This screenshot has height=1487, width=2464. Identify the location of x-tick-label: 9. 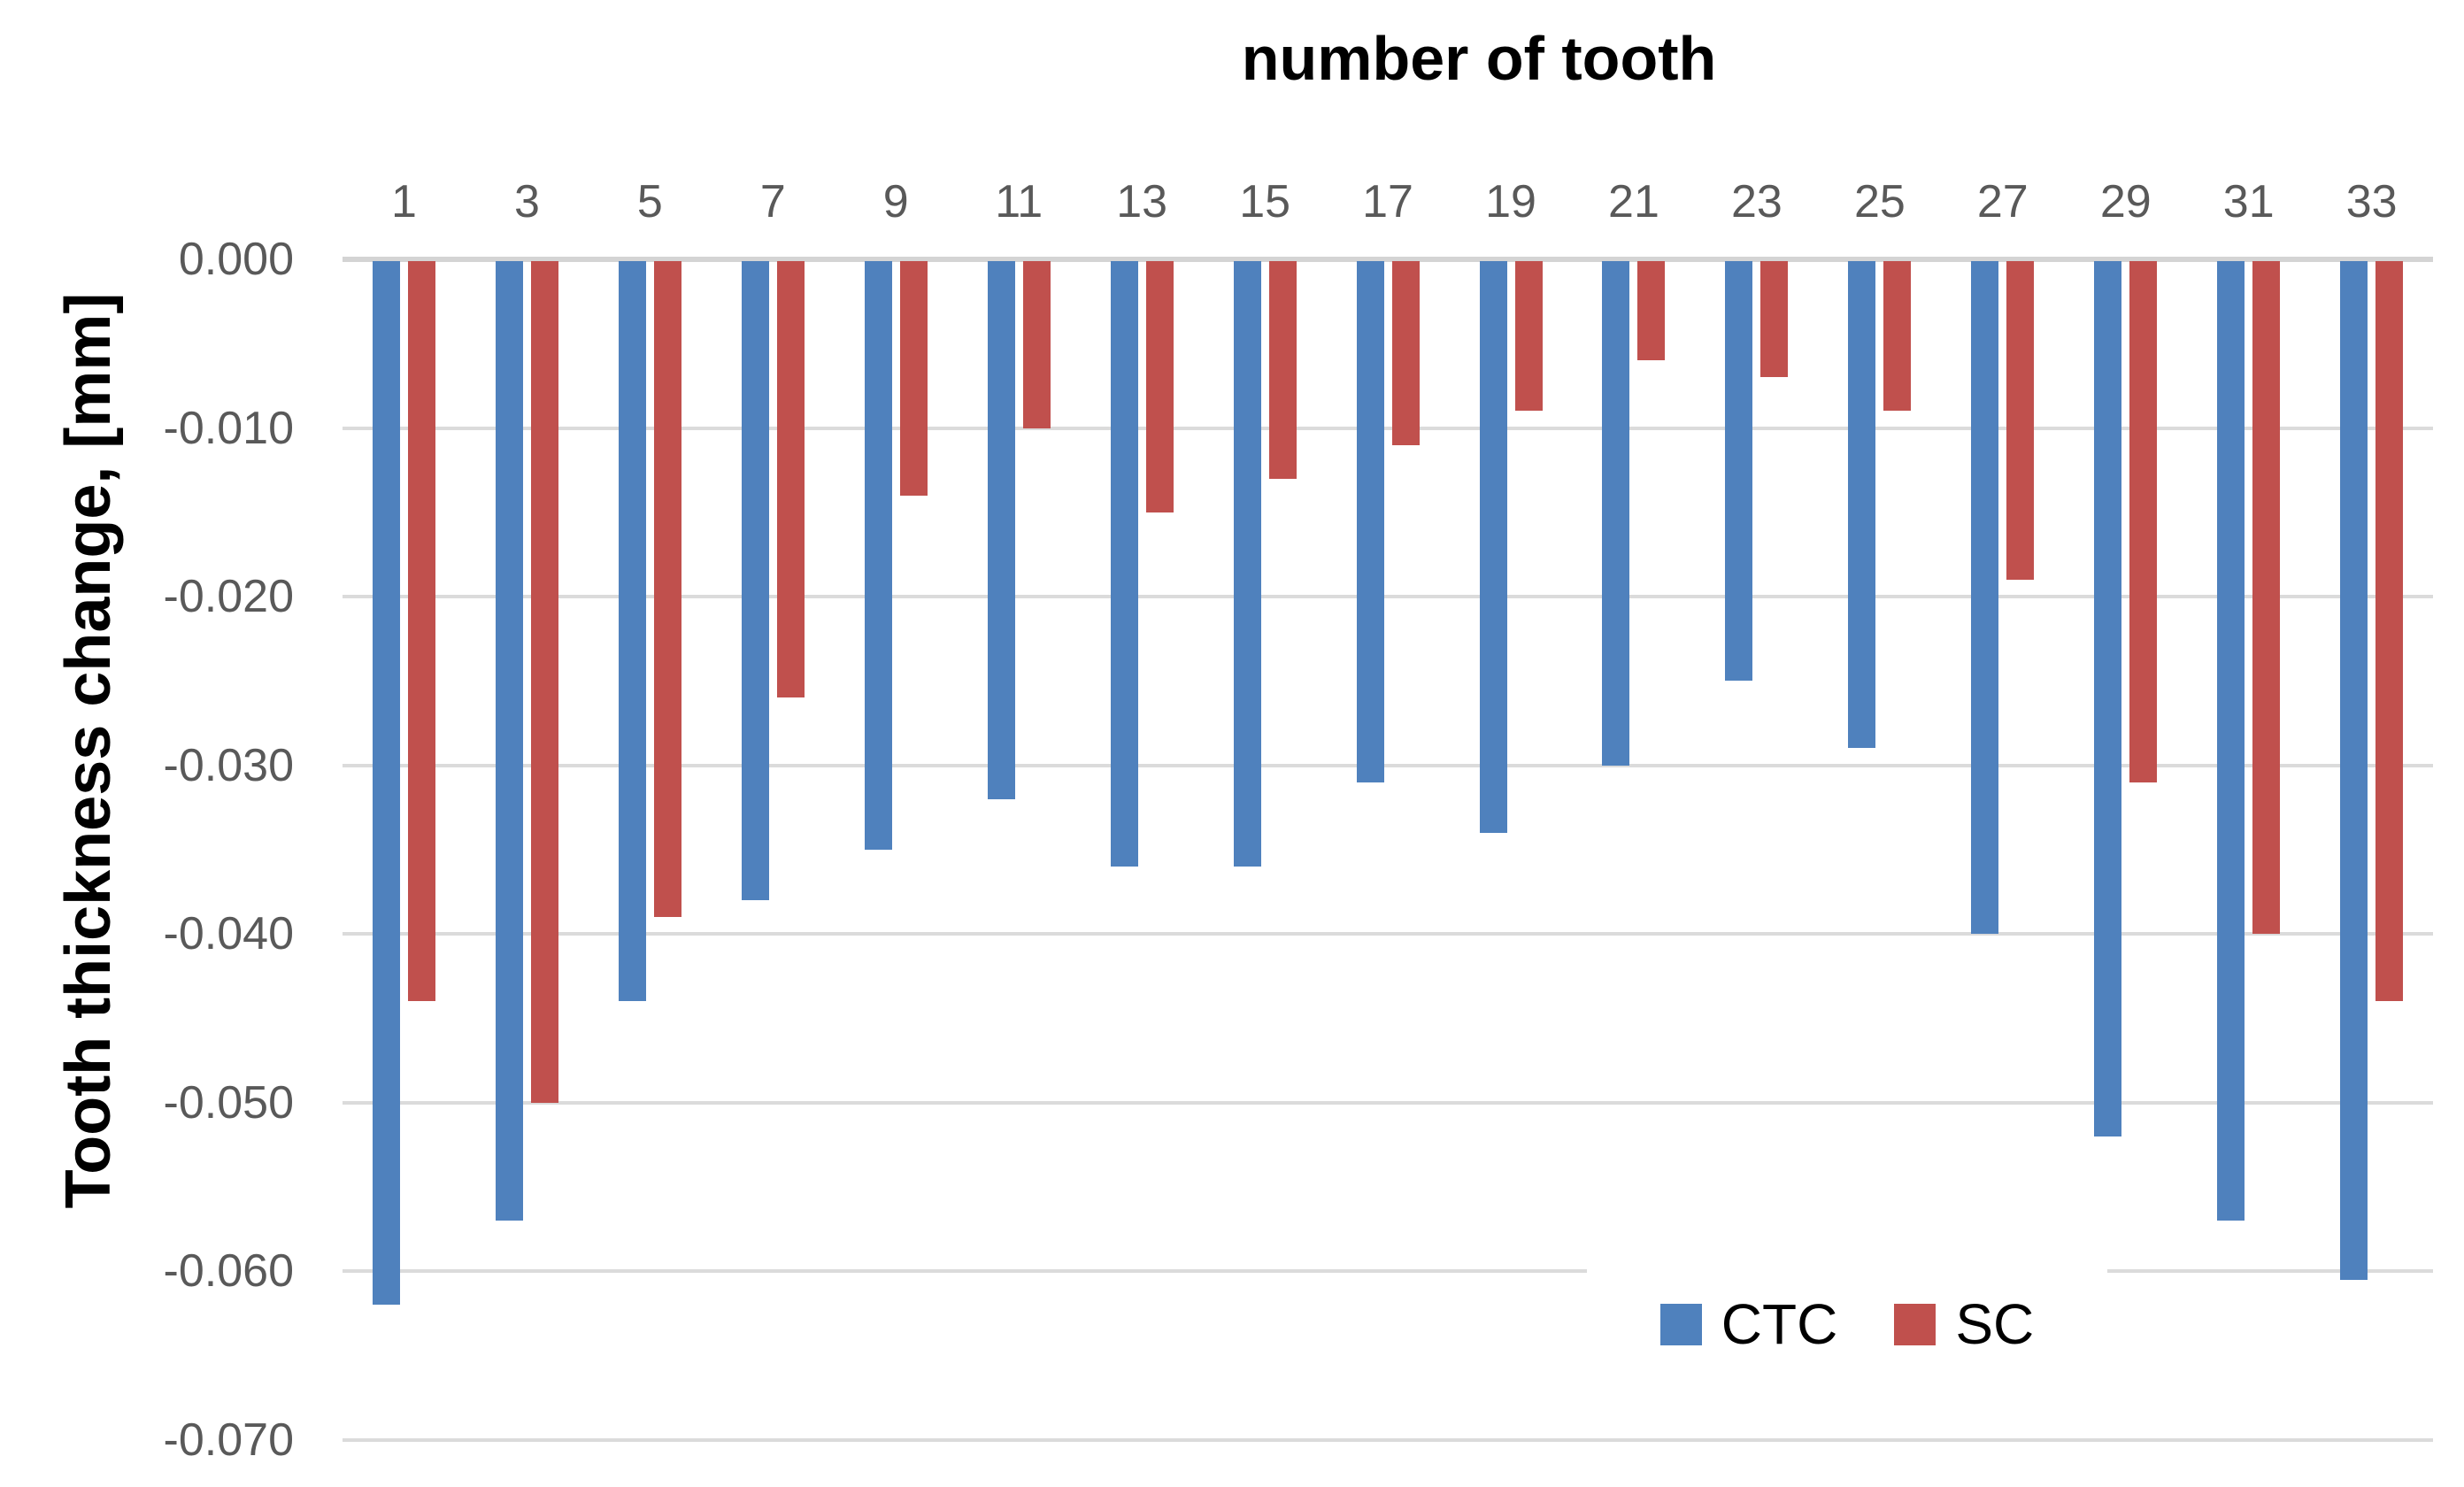
(895, 201).